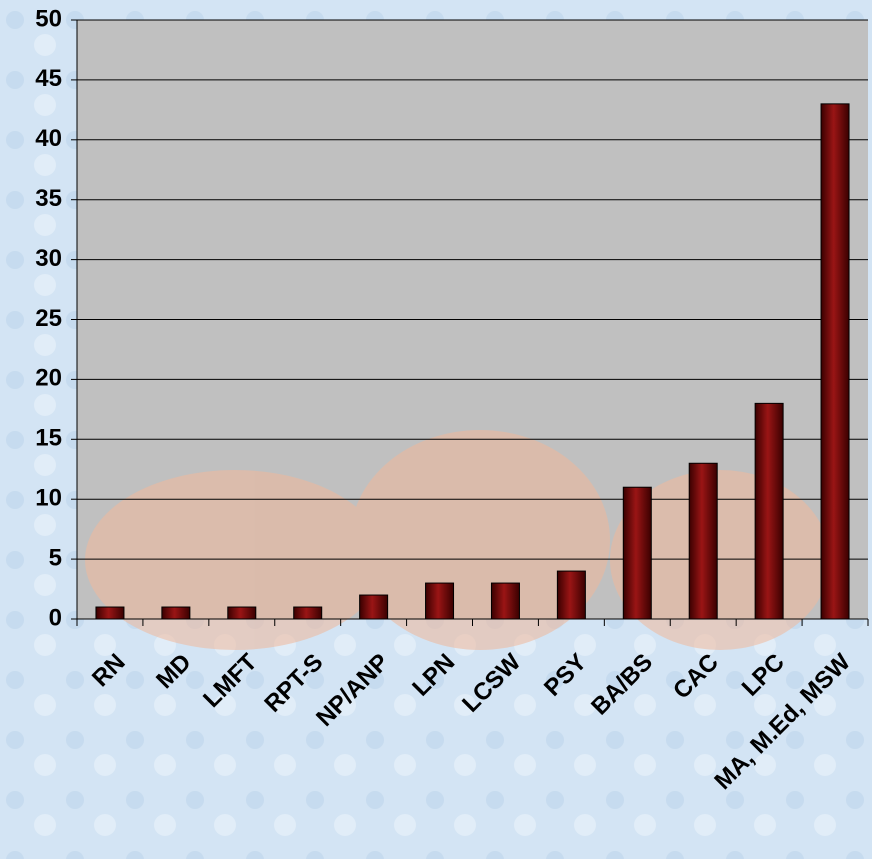 This screenshot has width=872, height=859. I want to click on y-tick-label: 45, so click(48, 78).